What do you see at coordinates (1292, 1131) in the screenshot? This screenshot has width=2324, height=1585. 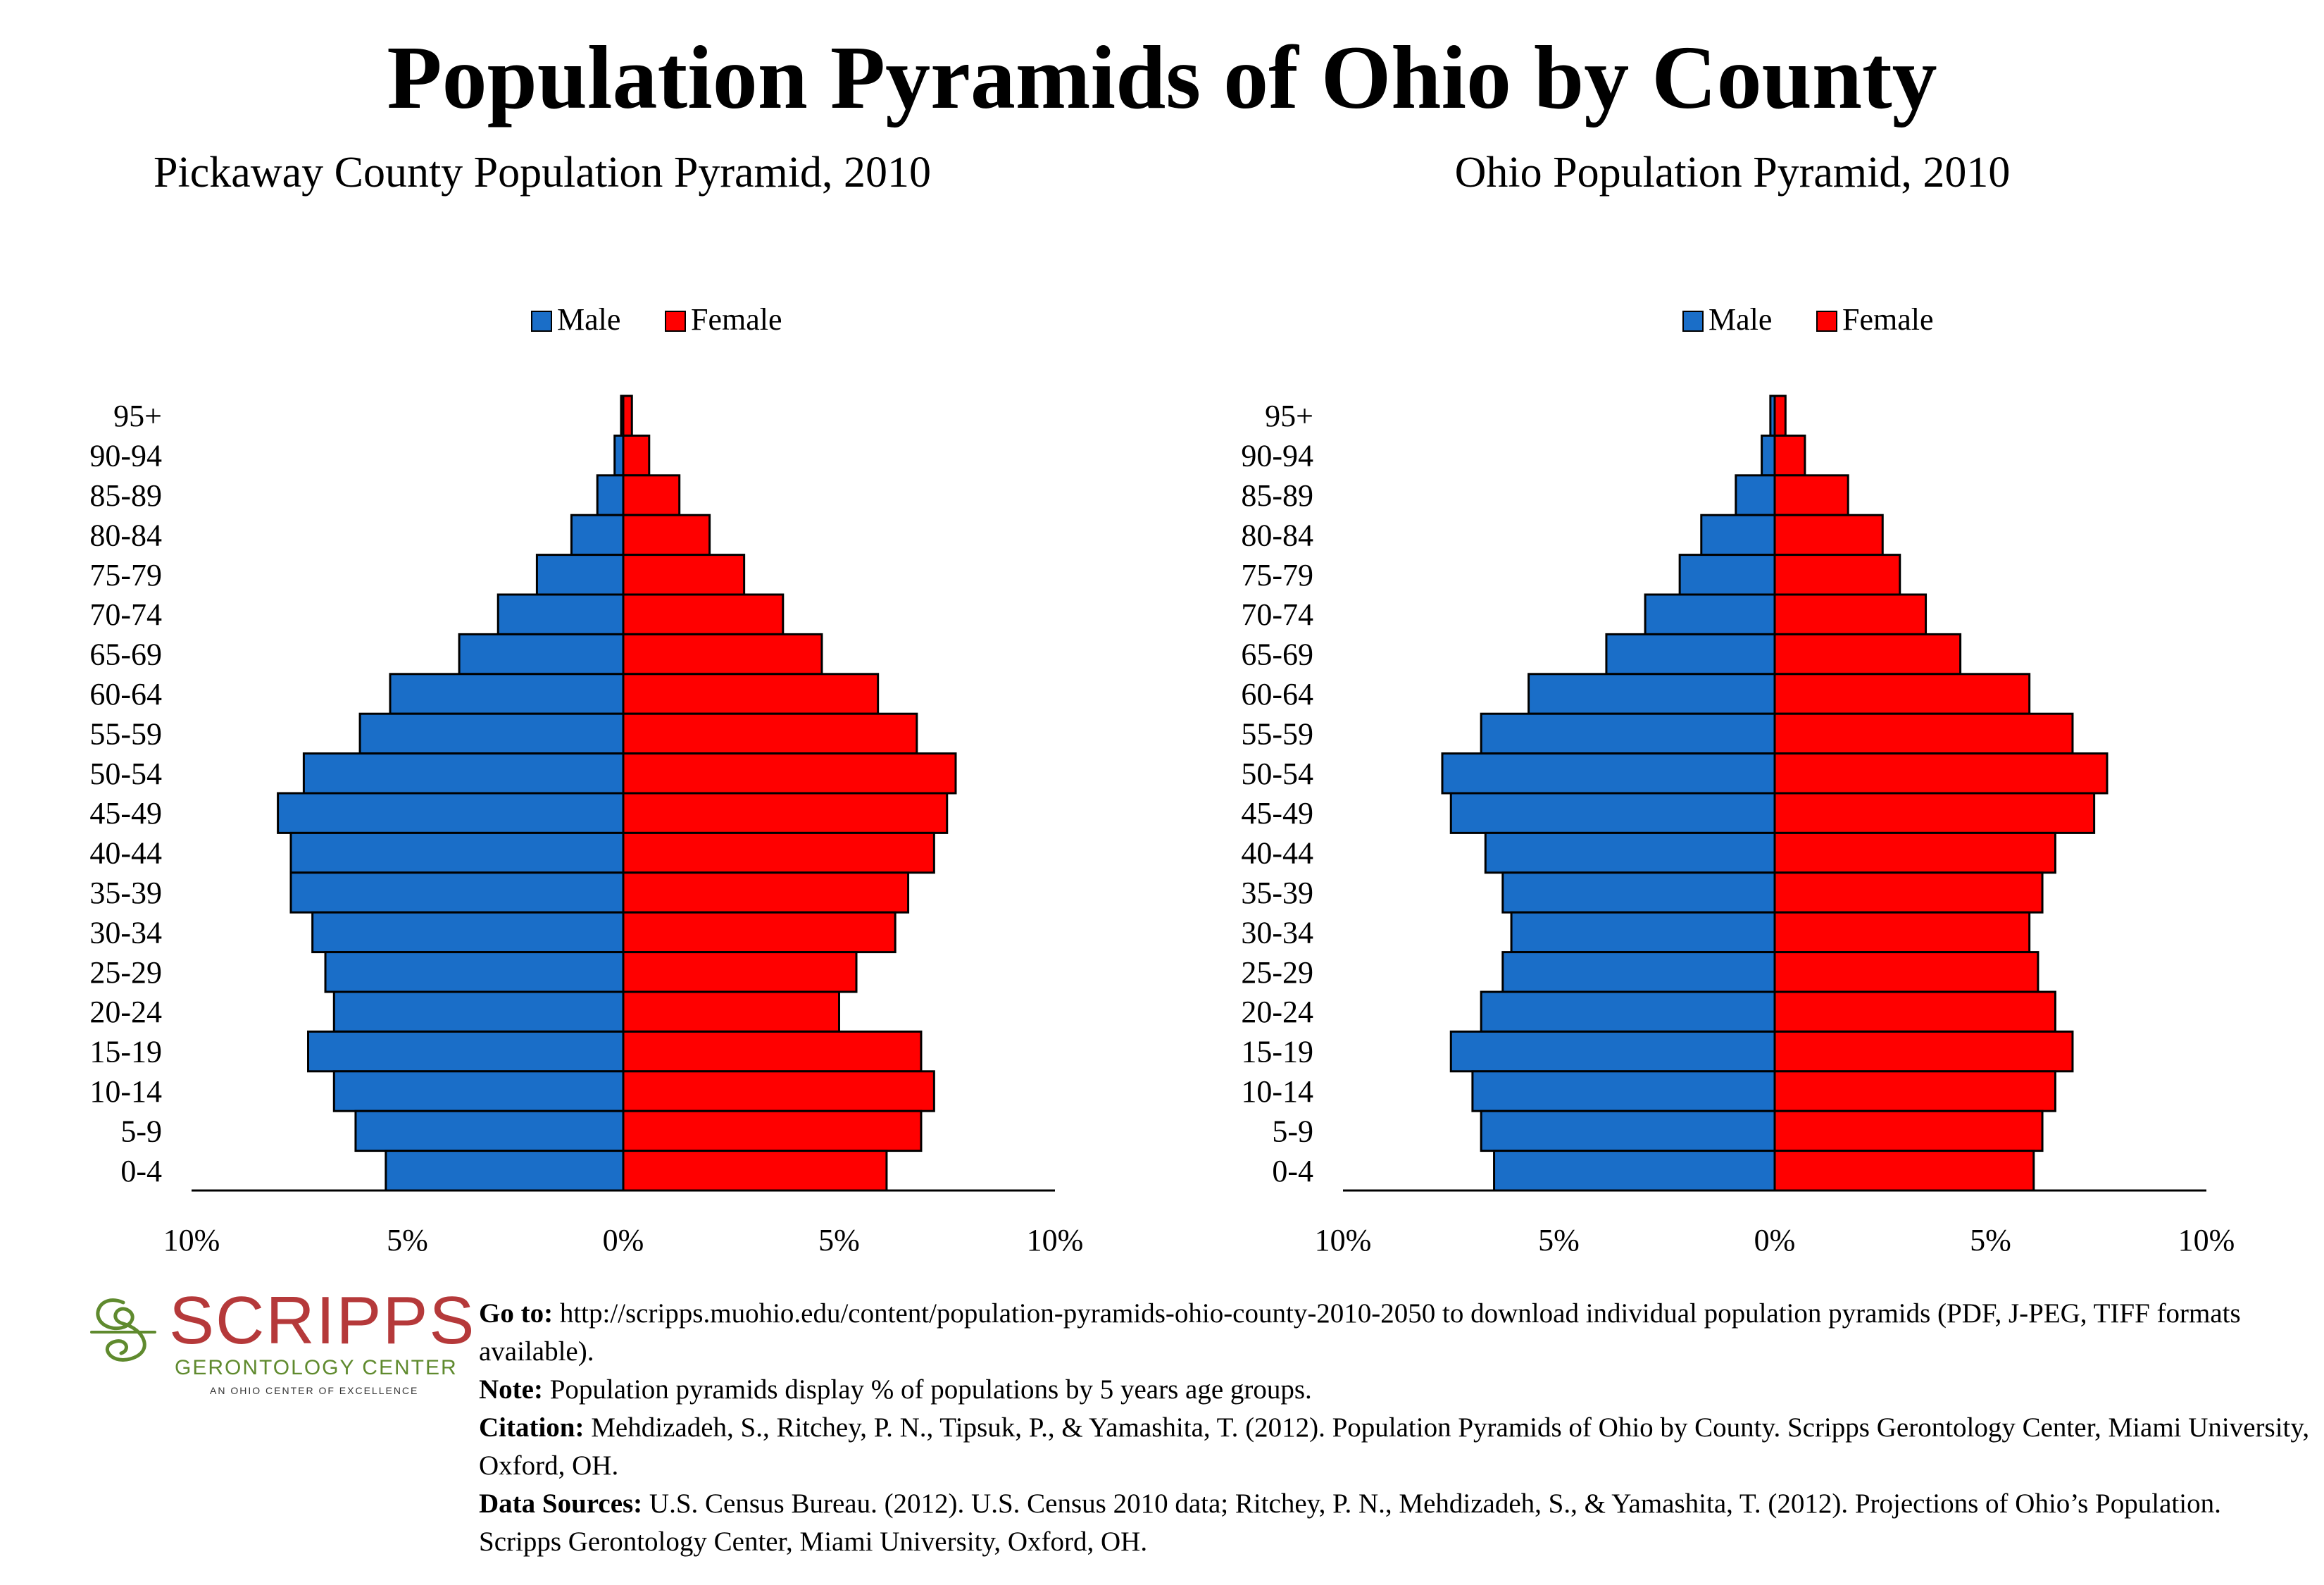 I see `age-label-5-9: 5-9` at bounding box center [1292, 1131].